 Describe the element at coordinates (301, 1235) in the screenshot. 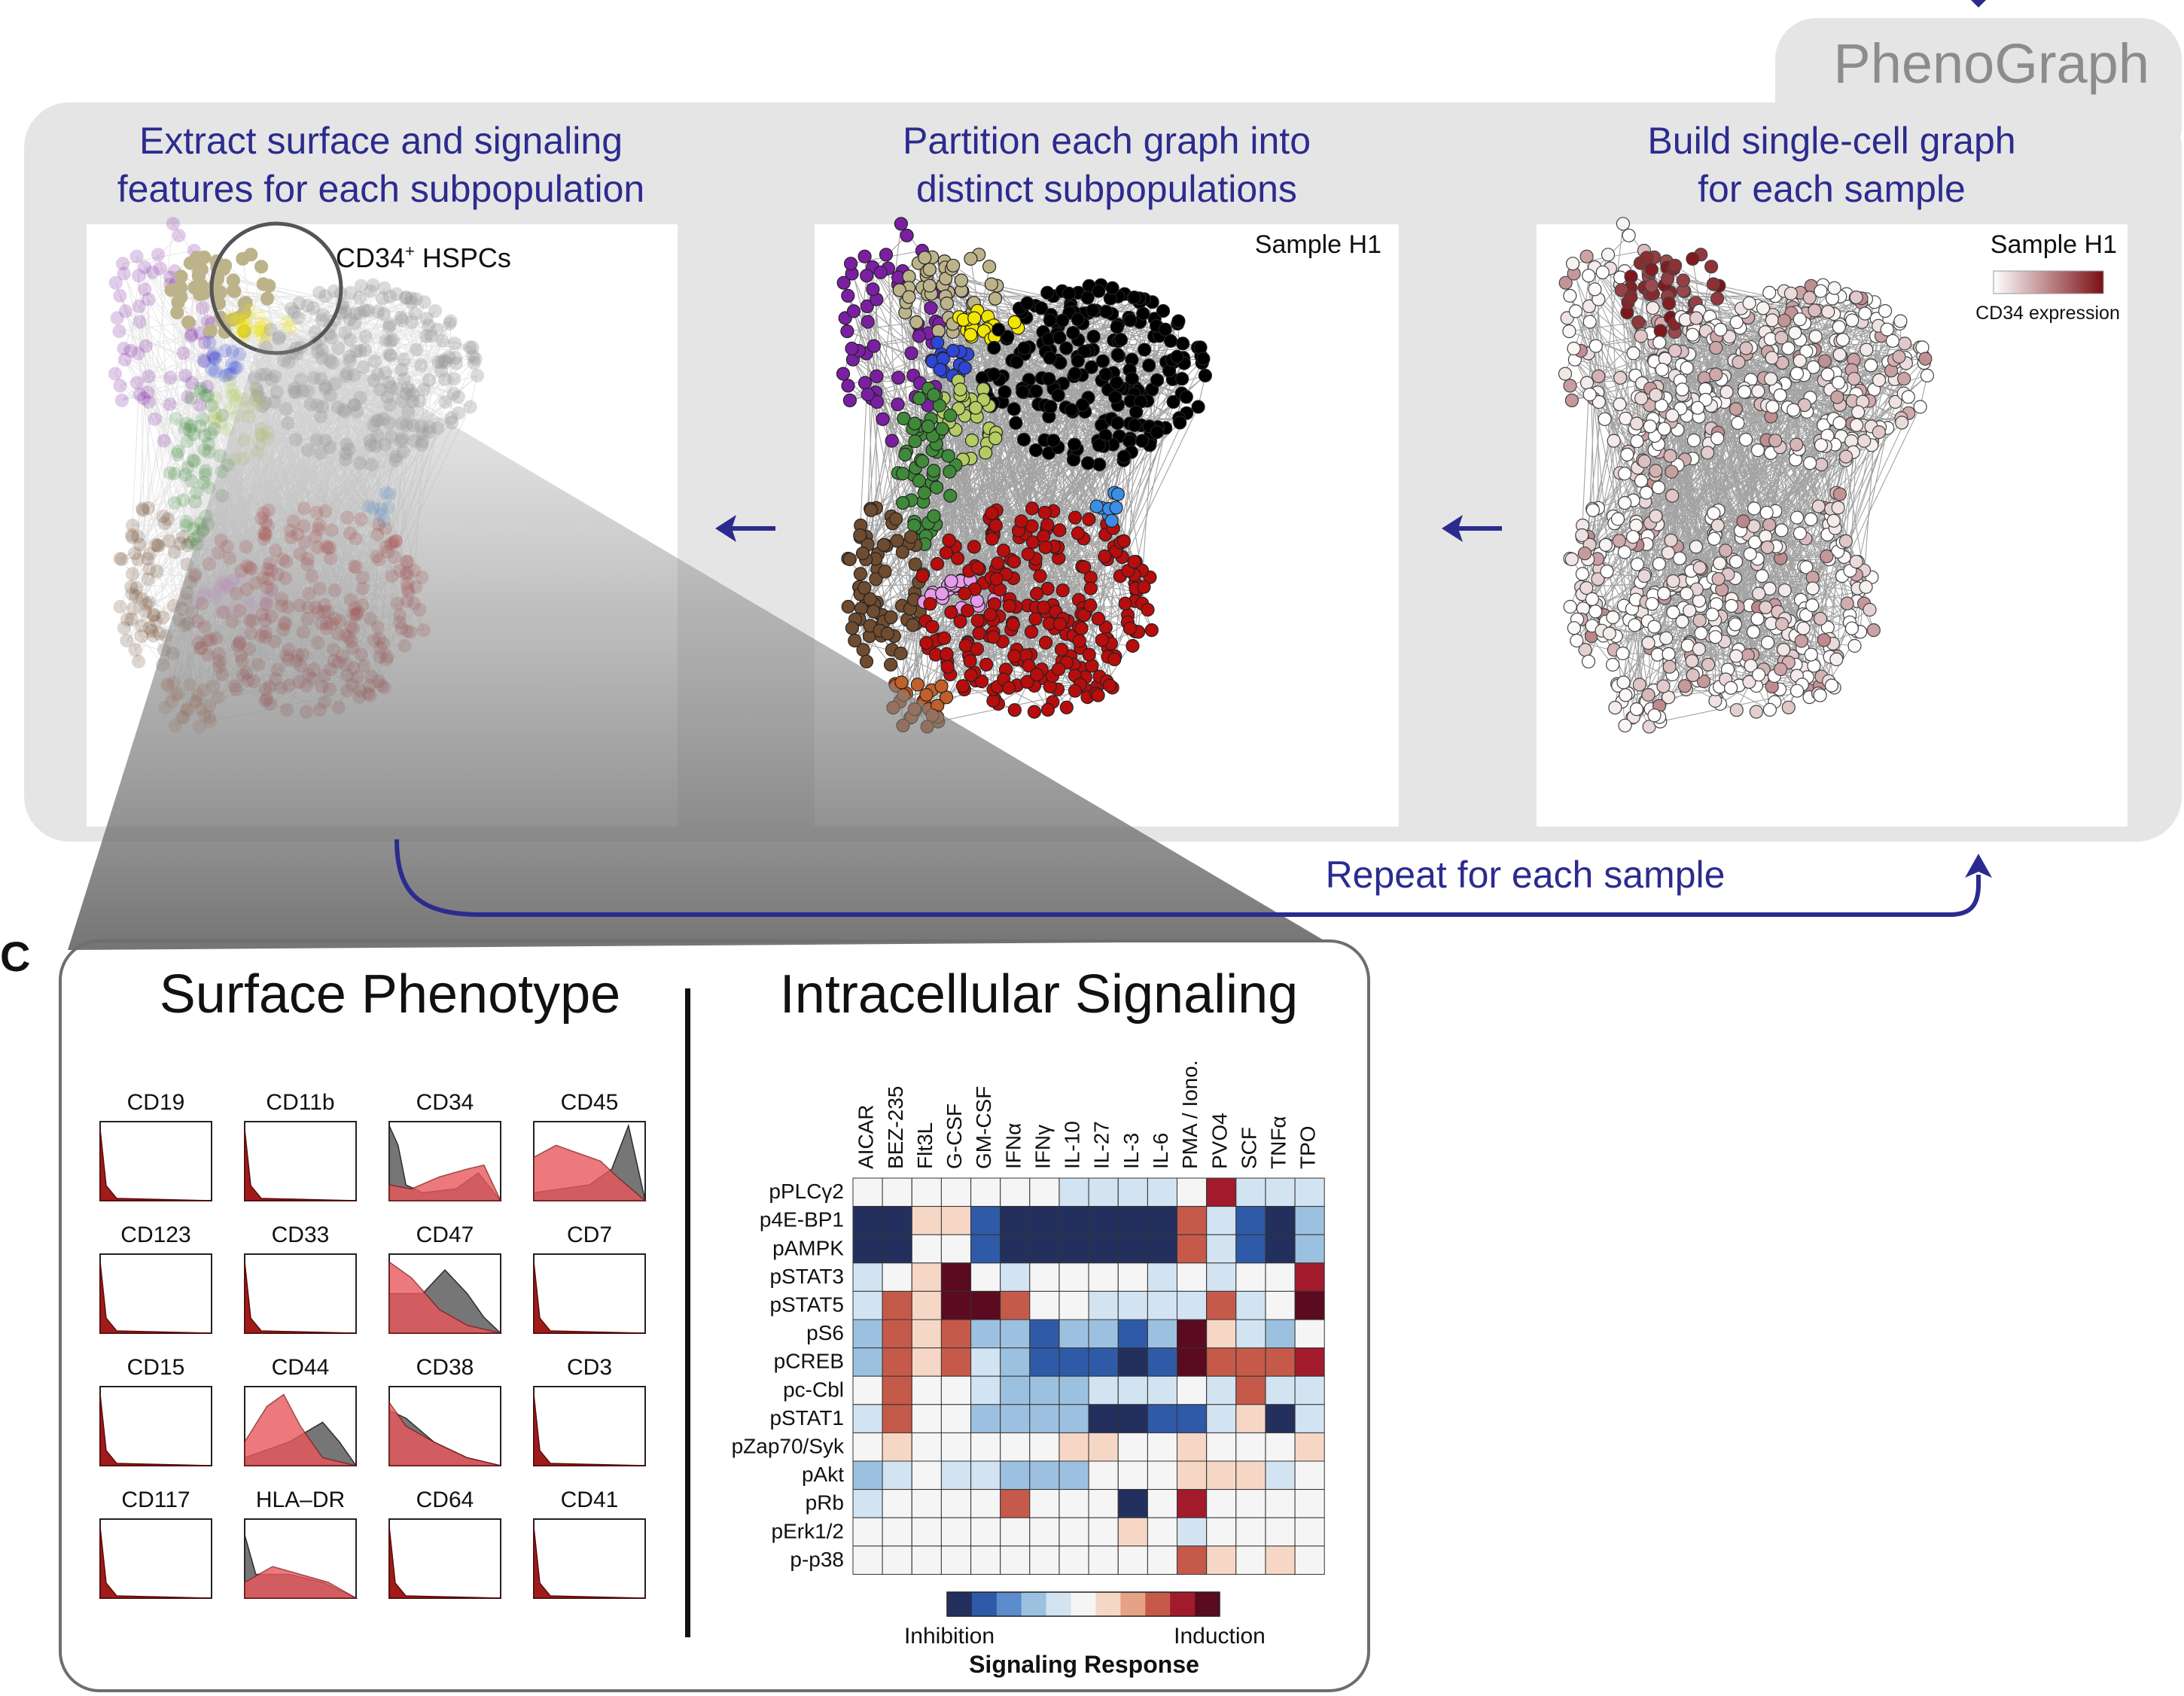

I see `histogram-label: CD33` at that location.